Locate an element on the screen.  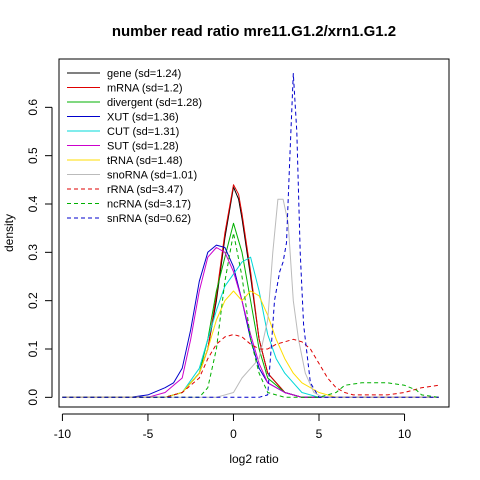
legend-label: snRNA (sd=0.62) is located at coordinates (149, 219).